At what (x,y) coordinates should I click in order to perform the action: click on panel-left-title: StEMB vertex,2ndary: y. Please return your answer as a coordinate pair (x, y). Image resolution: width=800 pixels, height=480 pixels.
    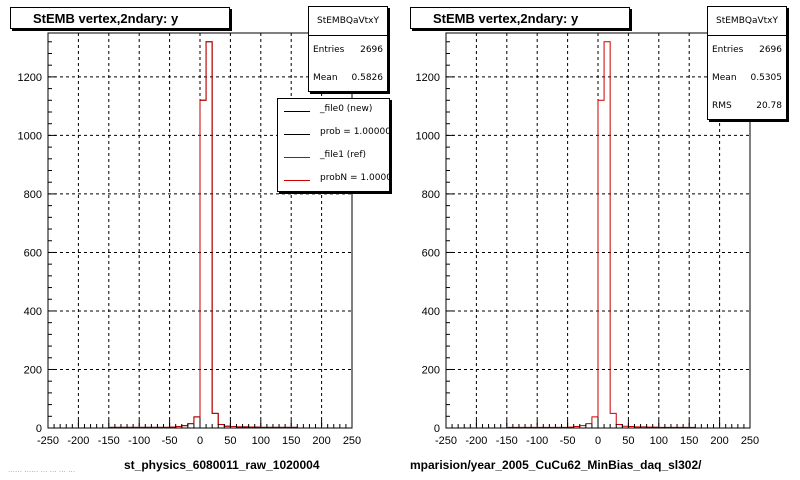
    Looking at the image, I should click on (120, 18).